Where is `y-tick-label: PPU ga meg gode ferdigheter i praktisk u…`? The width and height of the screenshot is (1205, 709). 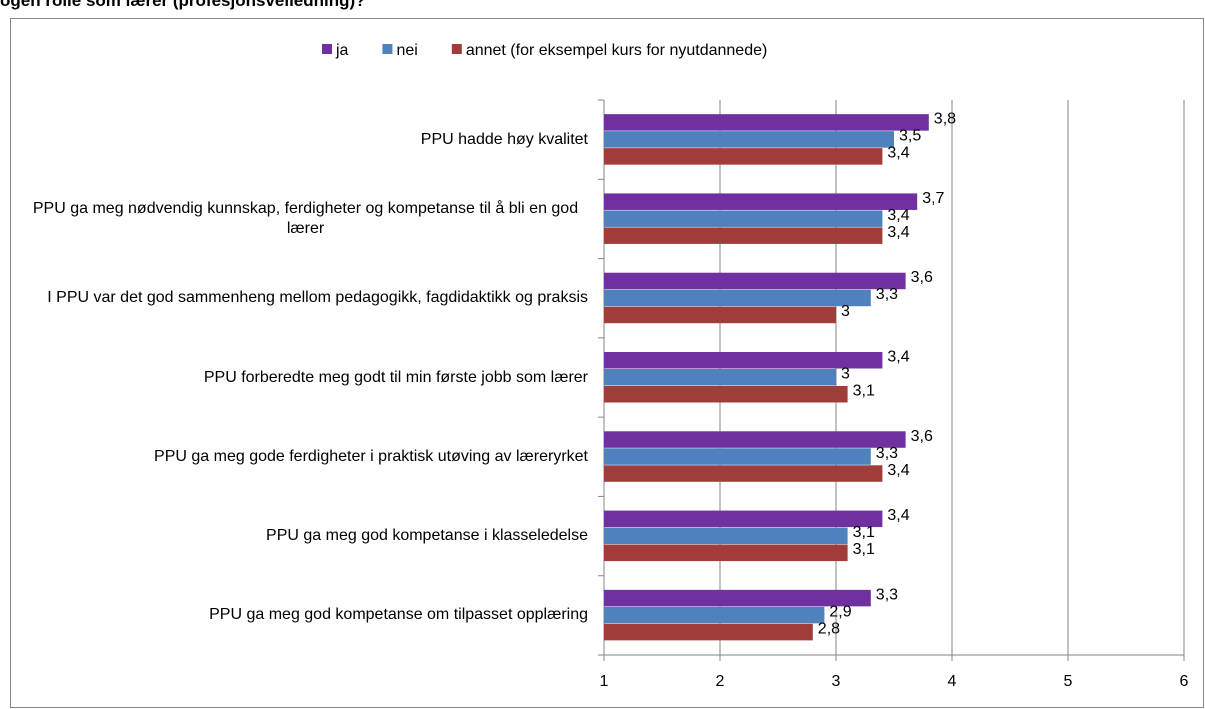
y-tick-label: PPU ga meg gode ferdigheter i praktisk u… is located at coordinates (371, 456).